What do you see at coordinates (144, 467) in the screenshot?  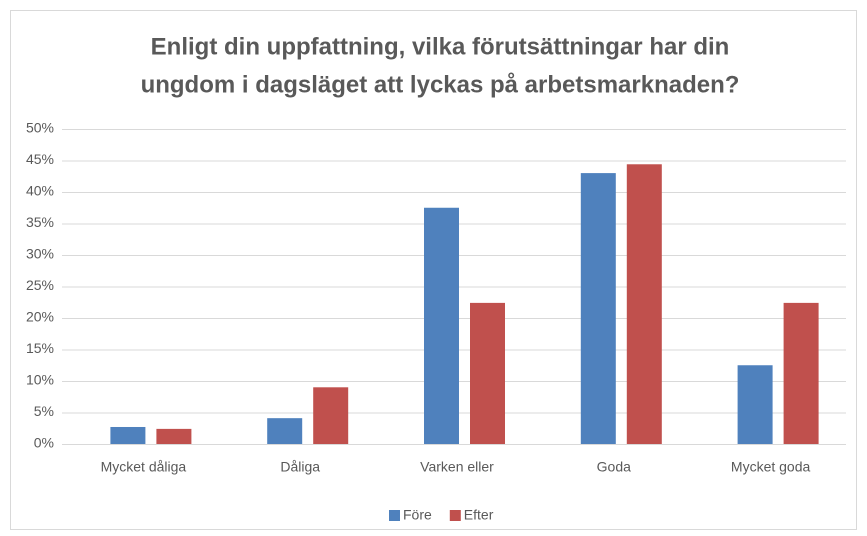 I see `x-tick-label: Mycket dåliga` at bounding box center [144, 467].